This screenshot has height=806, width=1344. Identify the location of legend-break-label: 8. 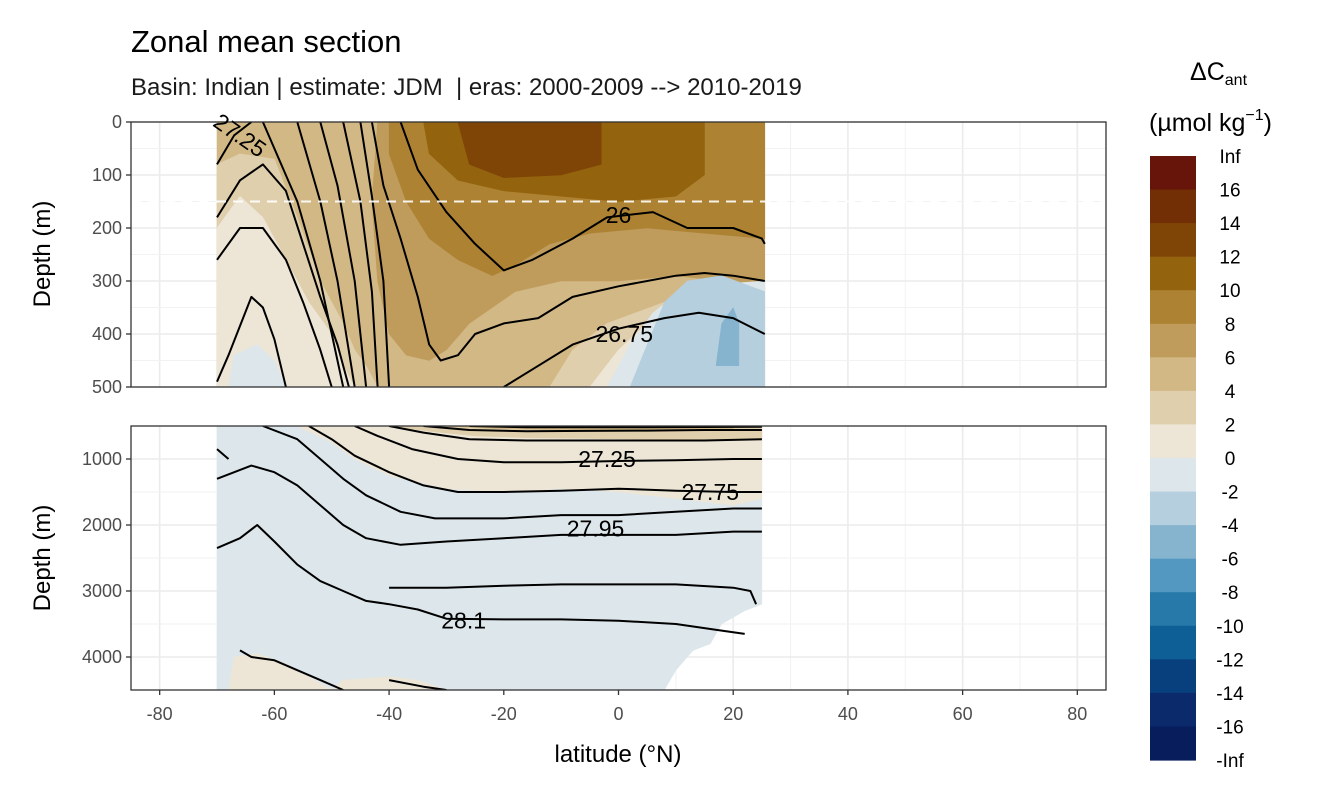
(1230, 325).